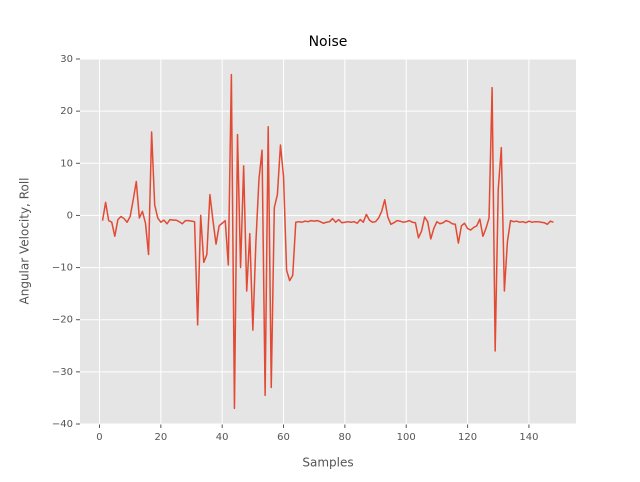  Describe the element at coordinates (160, 437) in the screenshot. I see `x-tick-label: 20` at that location.